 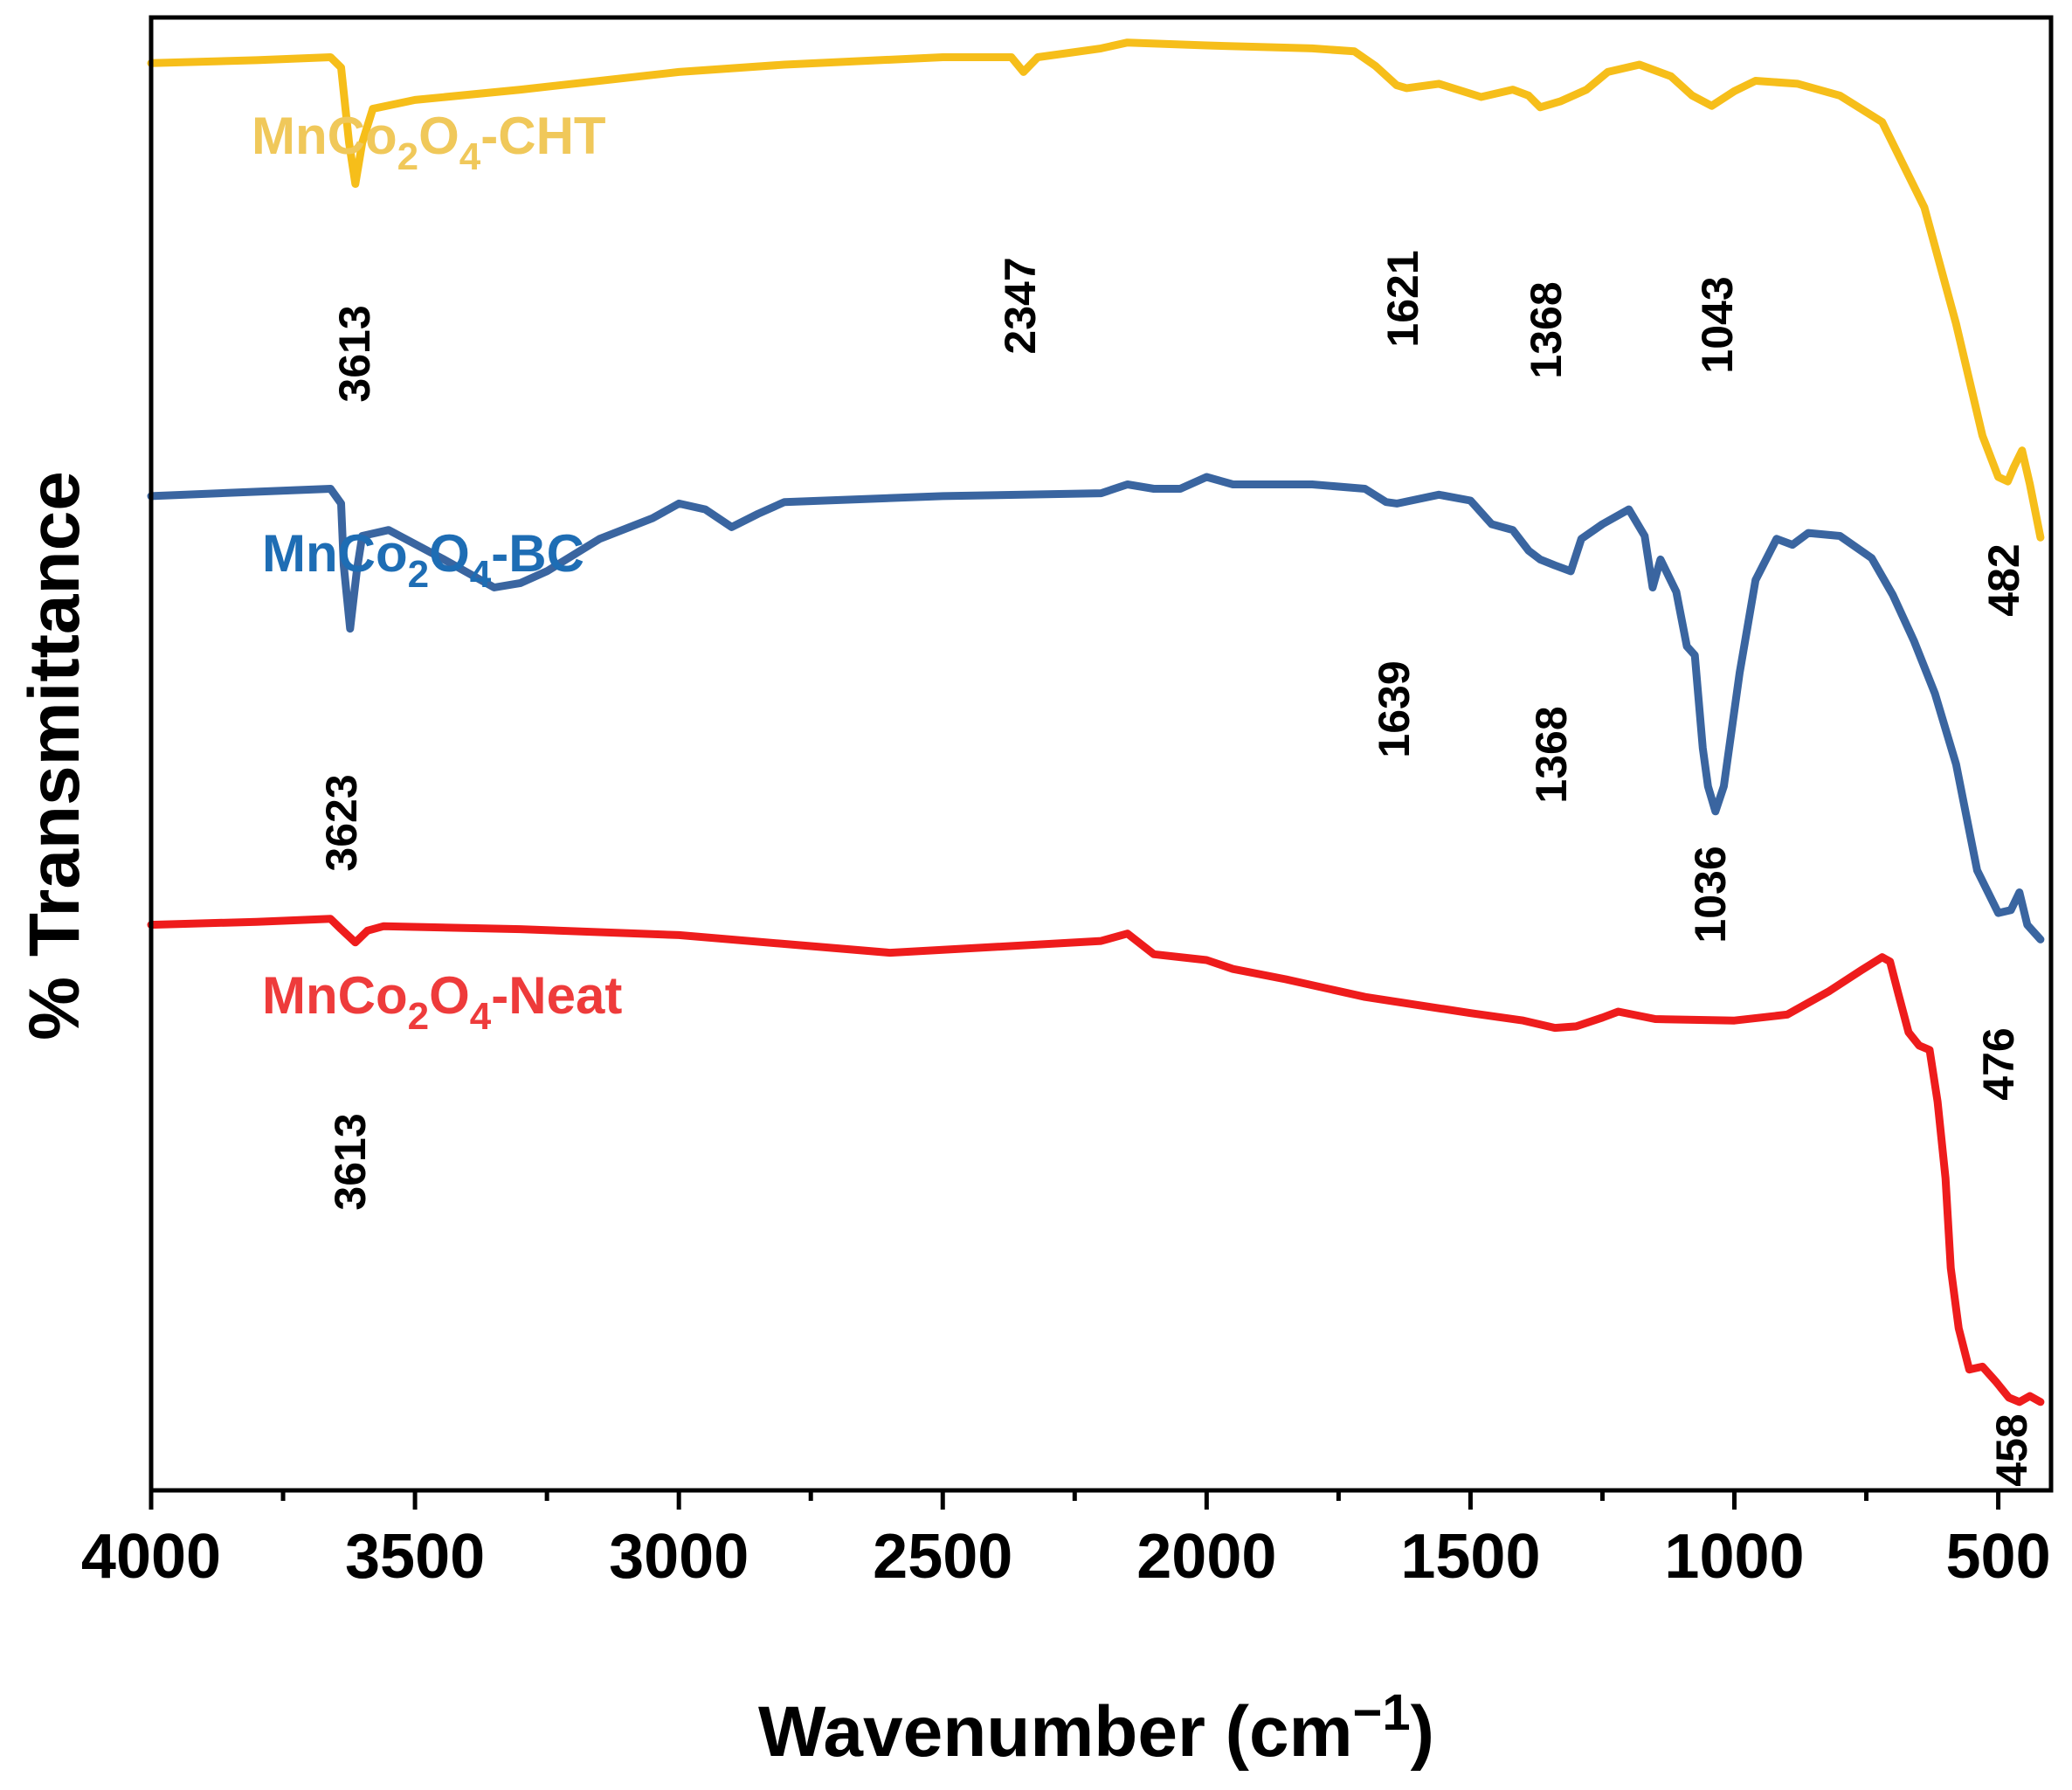 What do you see at coordinates (415, 1557) in the screenshot?
I see `x-tick-label-3500: 3500` at bounding box center [415, 1557].